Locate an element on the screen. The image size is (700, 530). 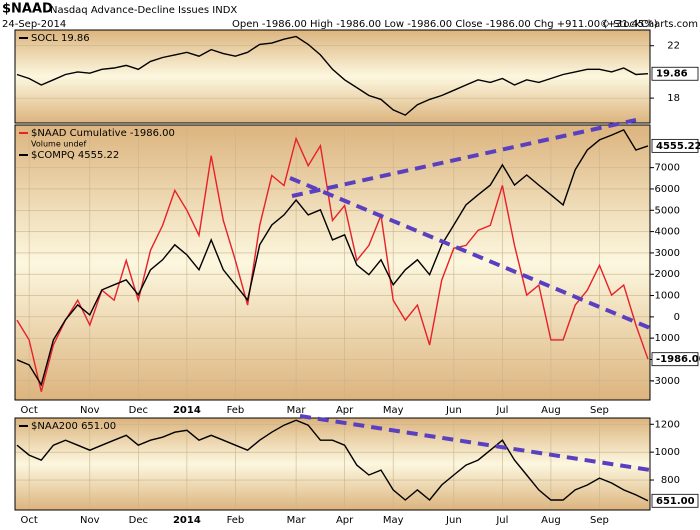
y-tick-label: 2000 is located at coordinates (667, 274).